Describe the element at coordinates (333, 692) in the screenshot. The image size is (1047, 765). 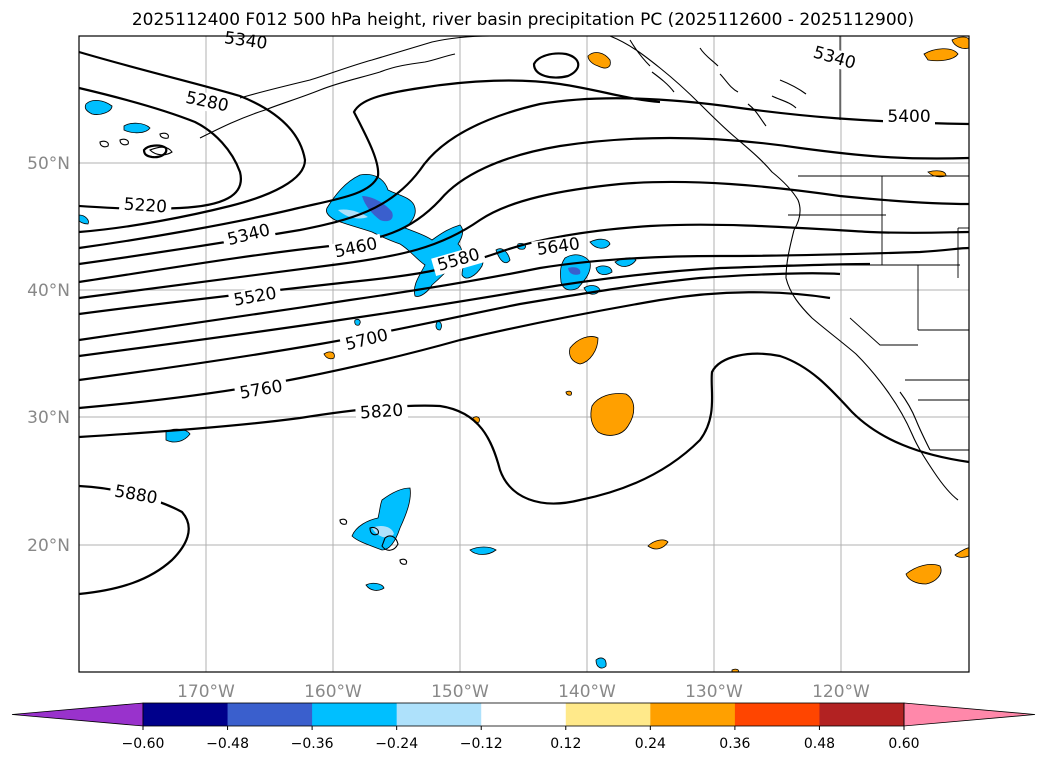
I see `lon-label-160w: 160°W` at that location.